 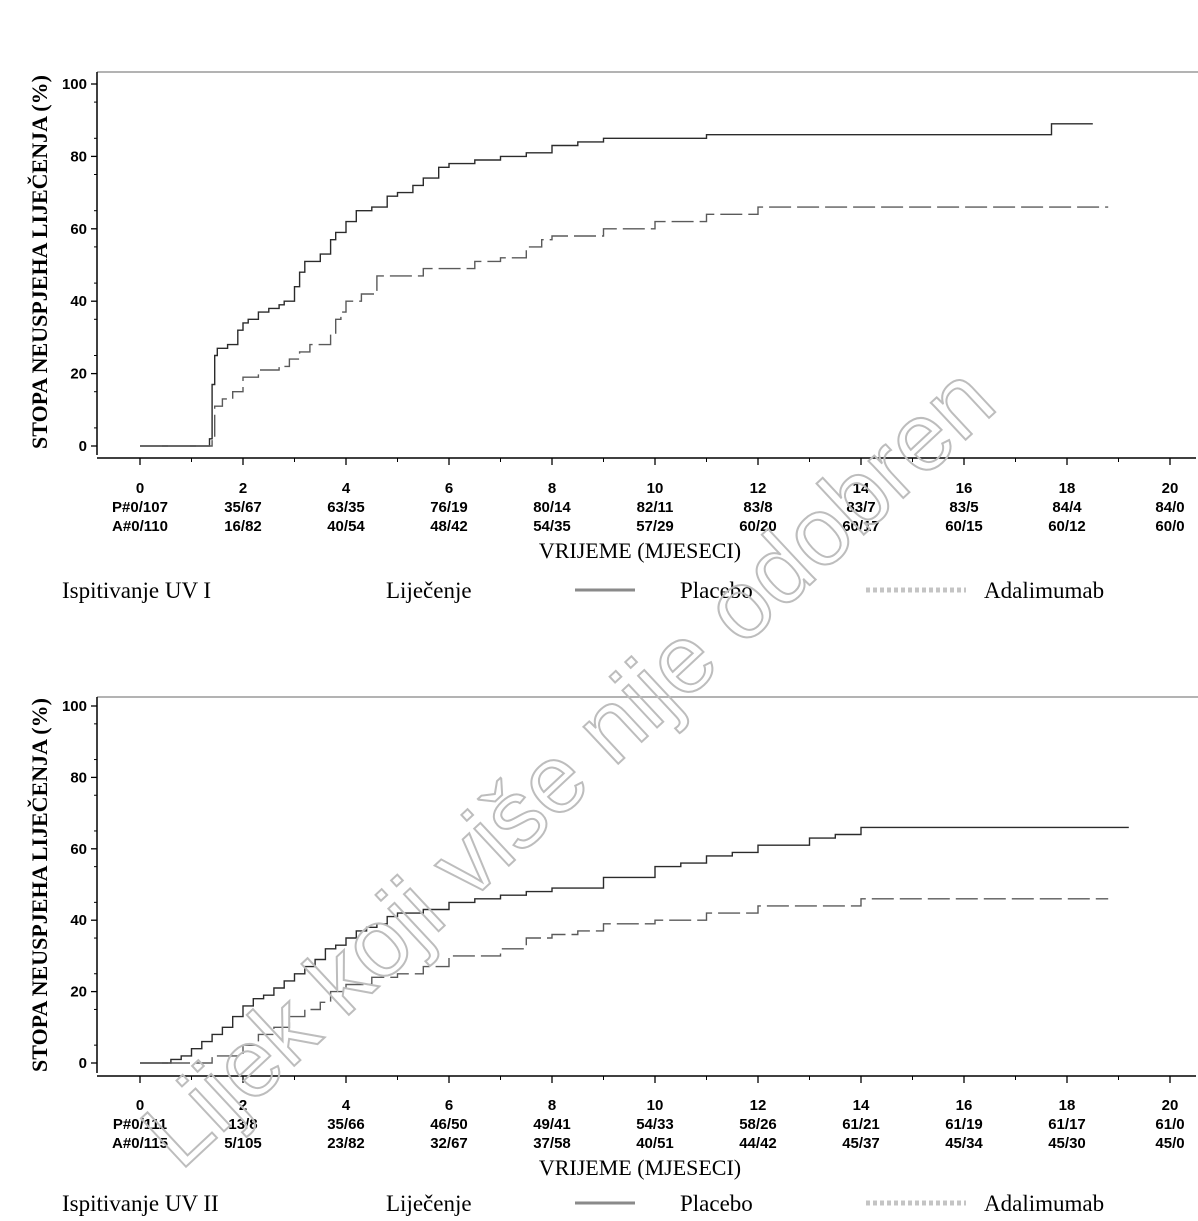 What do you see at coordinates (758, 526) in the screenshot?
I see `risk-table-cell: 60/20` at bounding box center [758, 526].